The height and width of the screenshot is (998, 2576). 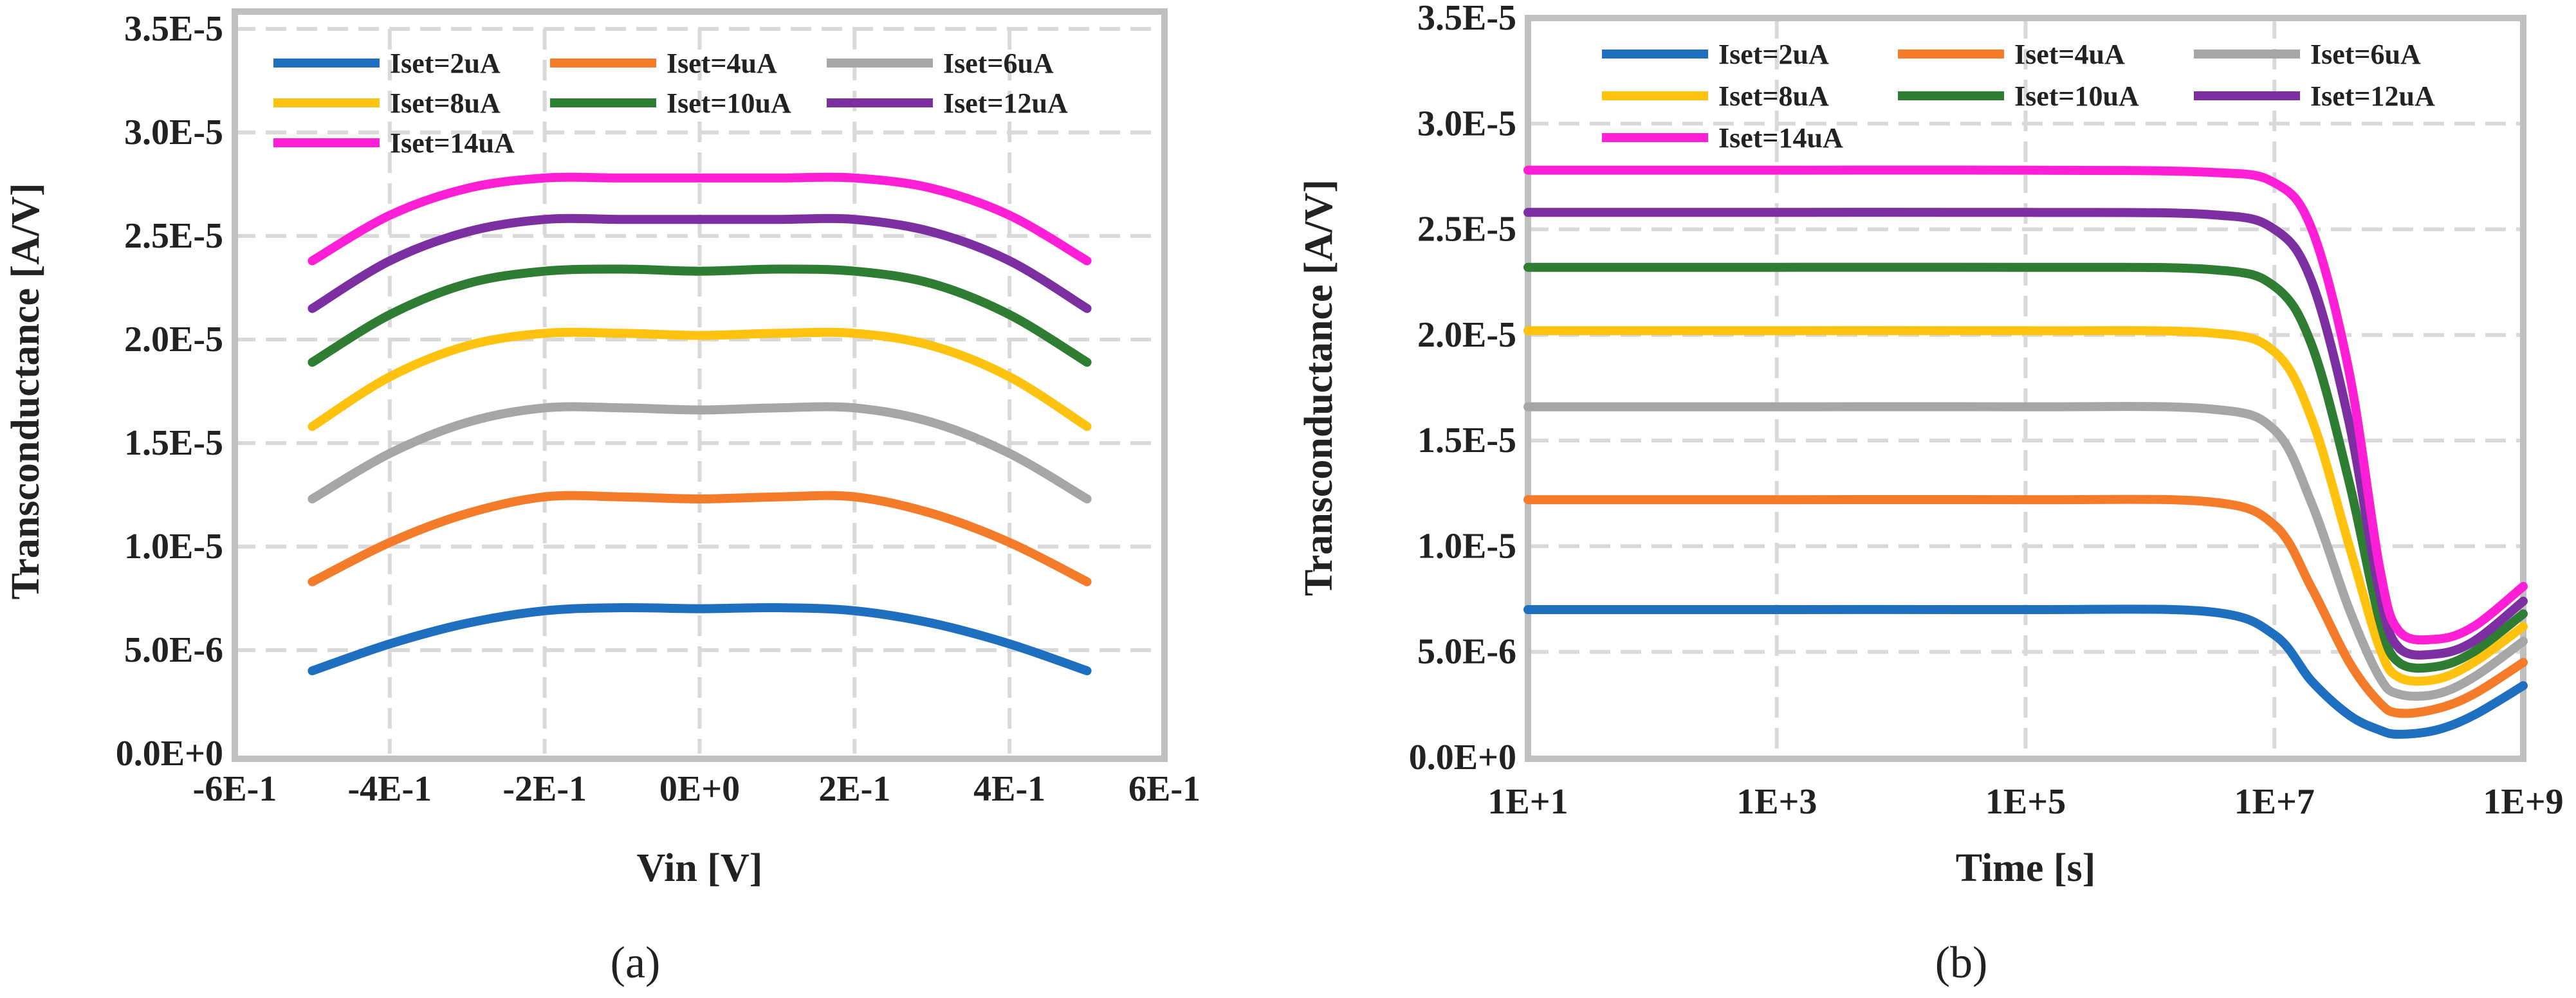 What do you see at coordinates (1961, 963) in the screenshot?
I see `panel-label: (b)` at bounding box center [1961, 963].